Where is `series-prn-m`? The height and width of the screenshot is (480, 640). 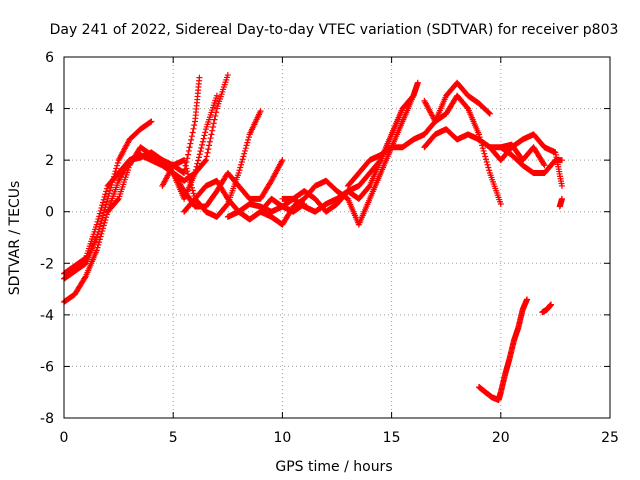
series-prn-m is located at coordinates (457, 108).